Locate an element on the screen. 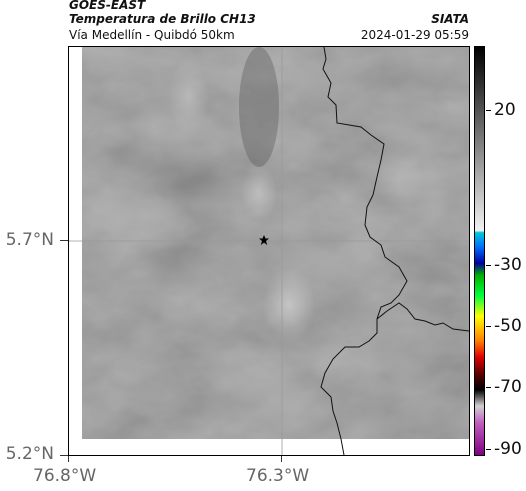 The width and height of the screenshot is (526, 491). organization-label: SIATA is located at coordinates (450, 19).